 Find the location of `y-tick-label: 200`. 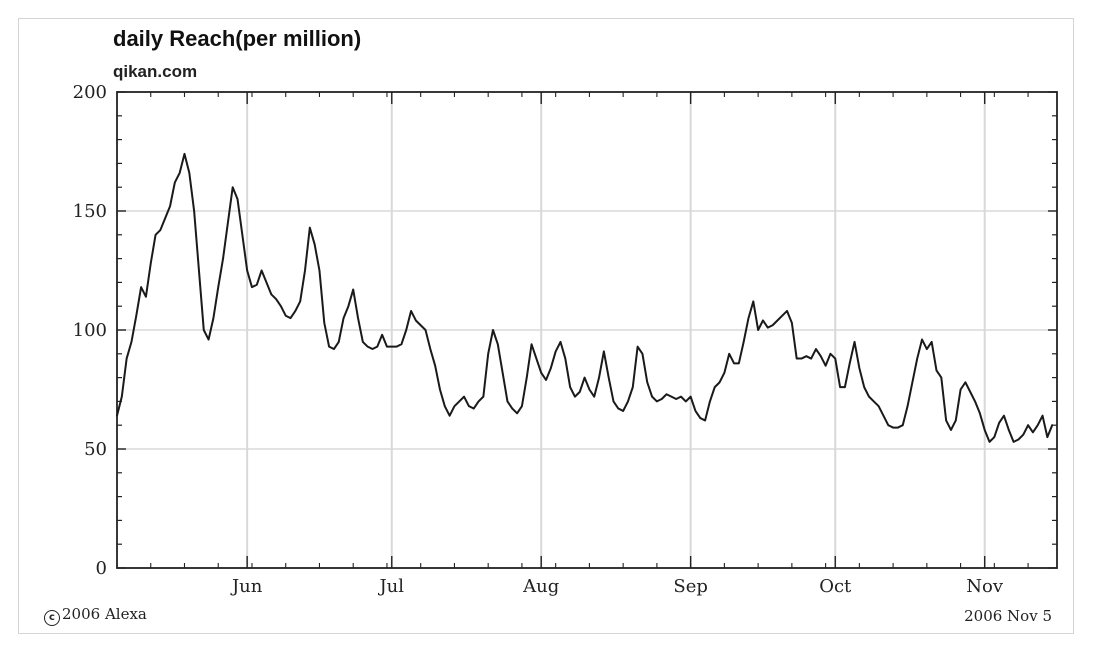

y-tick-label: 200 is located at coordinates (90, 92).